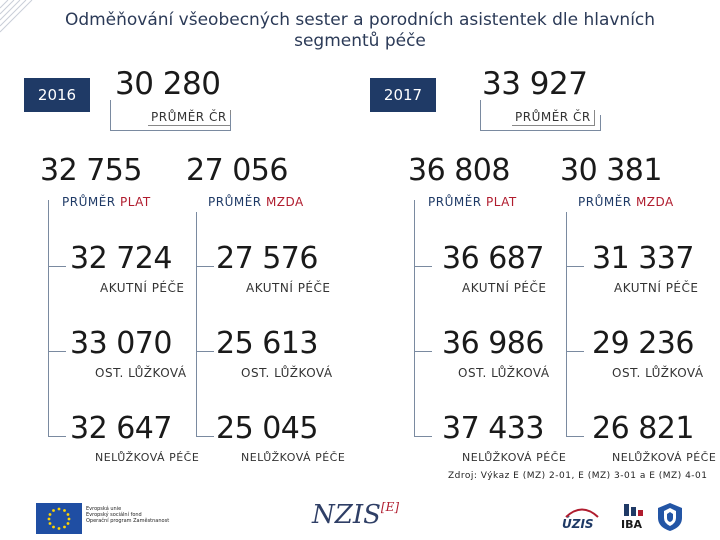 This screenshot has height=540, width=720. What do you see at coordinates (504, 288) in the screenshot?
I see `plat-seg-label-2017-akutni: AKUTNÍ PÉČE` at bounding box center [504, 288].